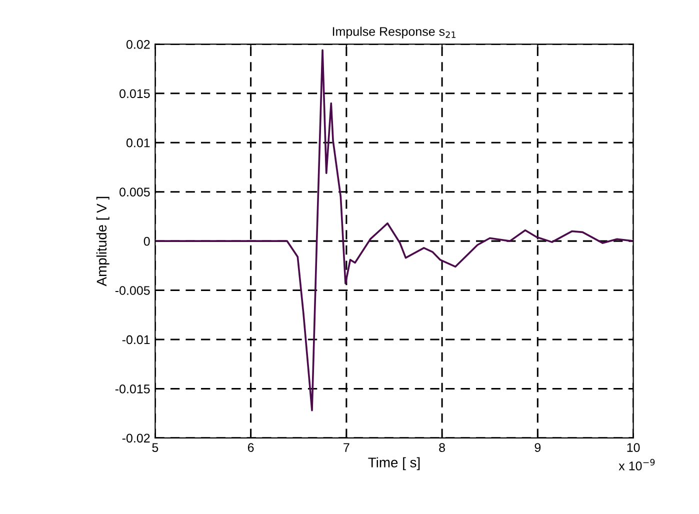  Describe the element at coordinates (138, 44) in the screenshot. I see `y-tick-label: 0.02` at that location.